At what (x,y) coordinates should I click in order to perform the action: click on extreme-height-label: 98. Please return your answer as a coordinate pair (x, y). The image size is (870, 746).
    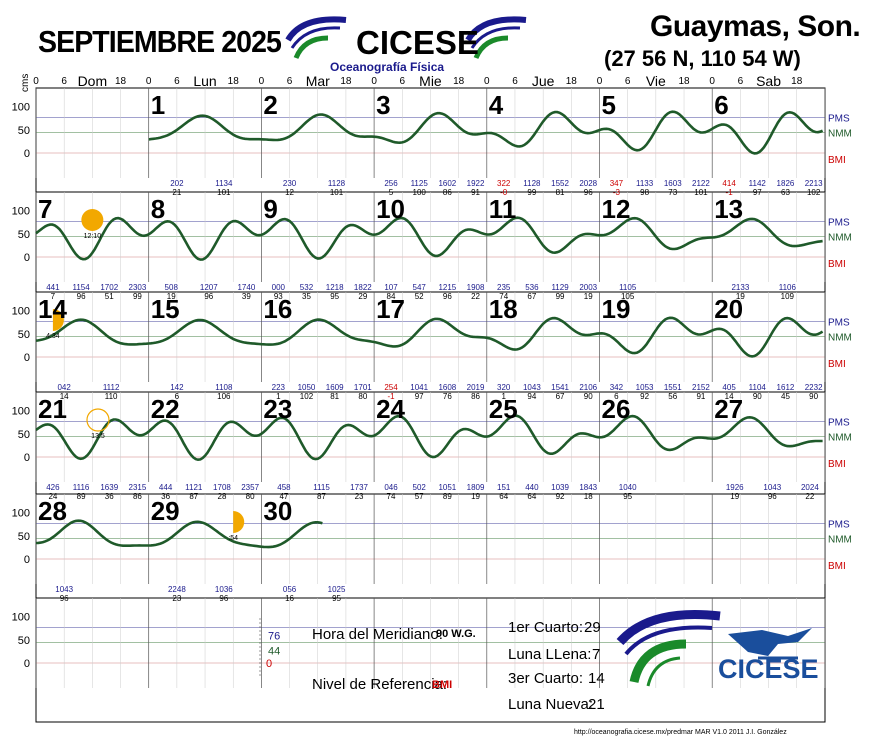
    Looking at the image, I should click on (644, 192).